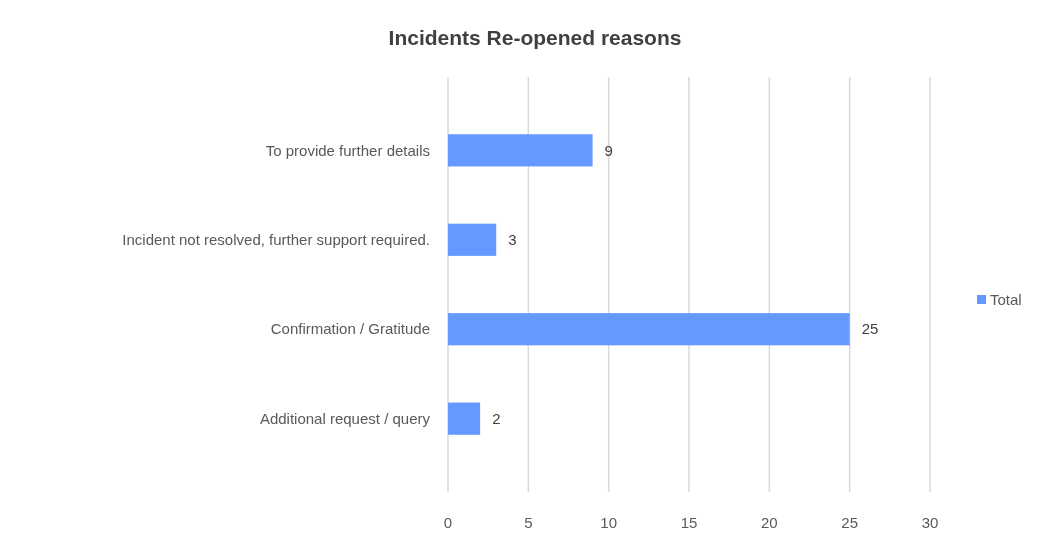  What do you see at coordinates (528, 522) in the screenshot?
I see `x-tick-label: 5` at bounding box center [528, 522].